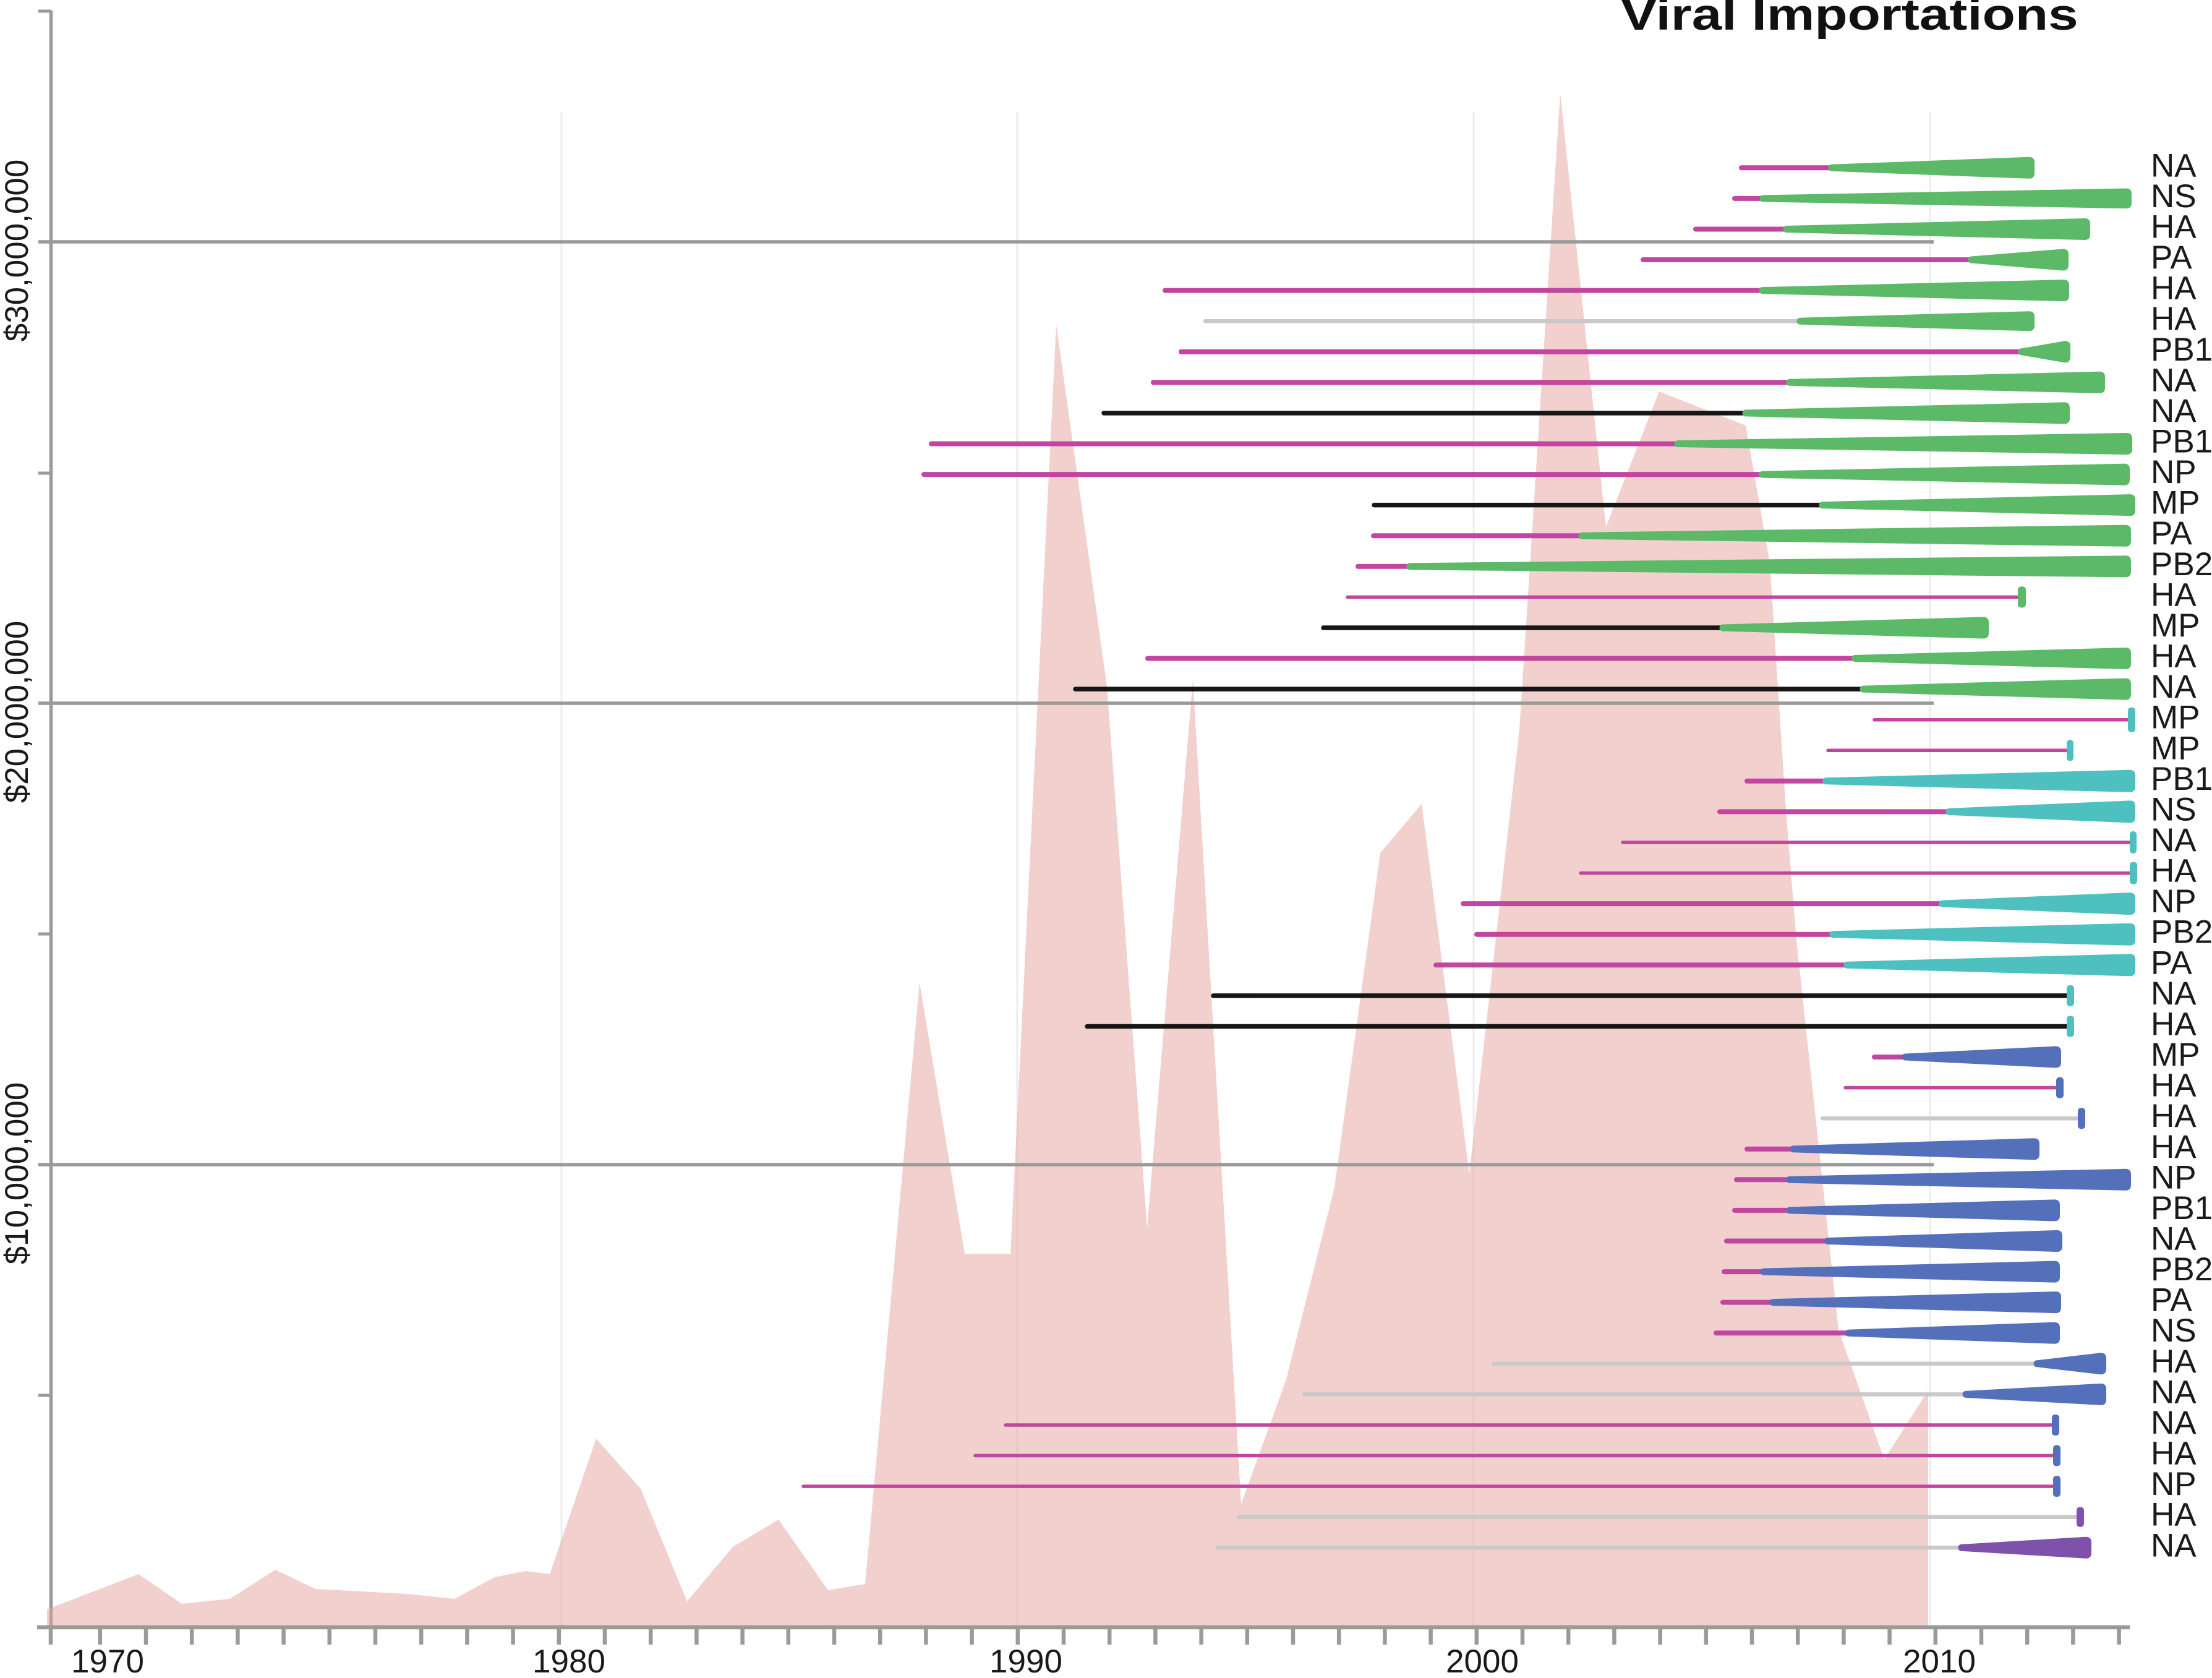  What do you see at coordinates (1939, 1659) in the screenshot?
I see `svg-text: 2010` at bounding box center [1939, 1659].